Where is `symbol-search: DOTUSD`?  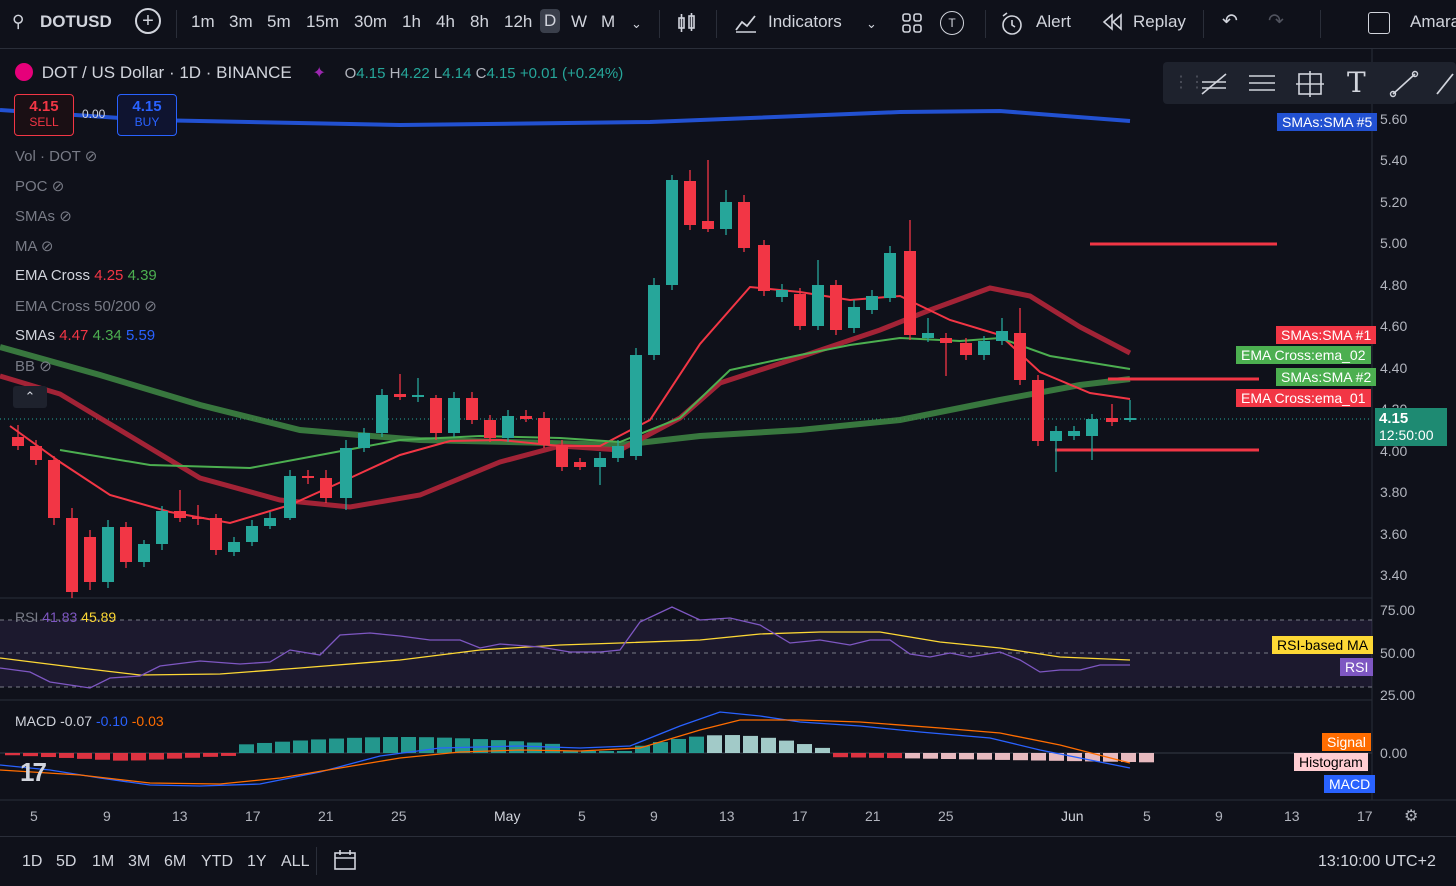
symbol-search: DOTUSD is located at coordinates (76, 21).